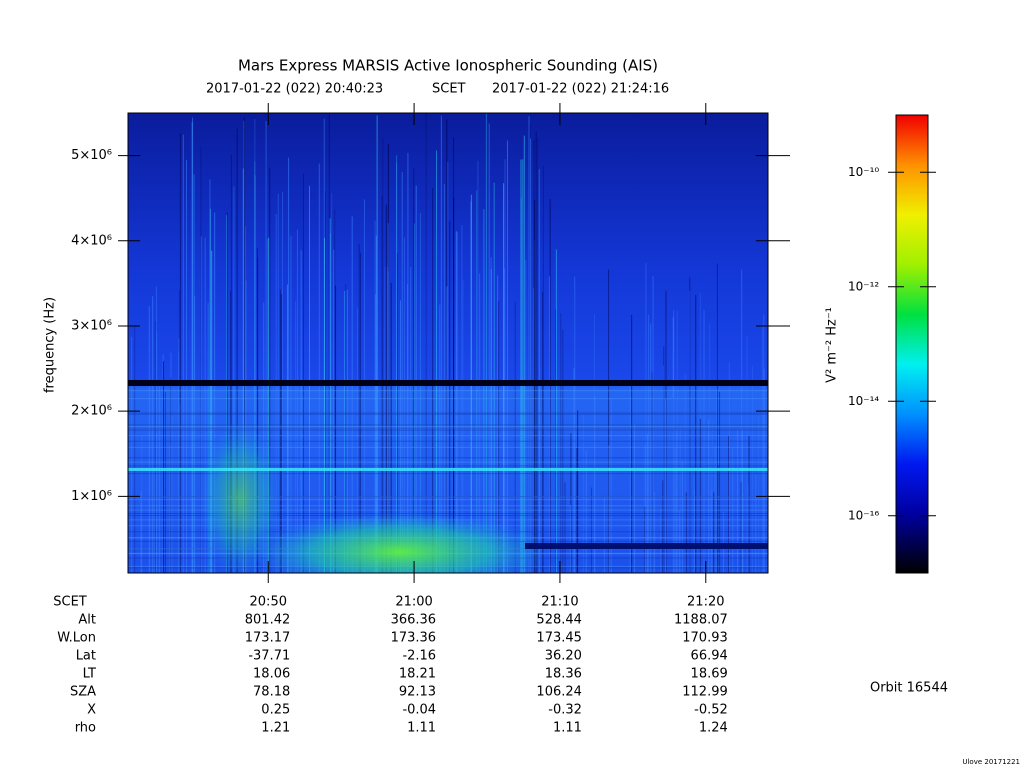  What do you see at coordinates (268, 638) in the screenshot?
I see `ephemeris-value: 173.17` at bounding box center [268, 638].